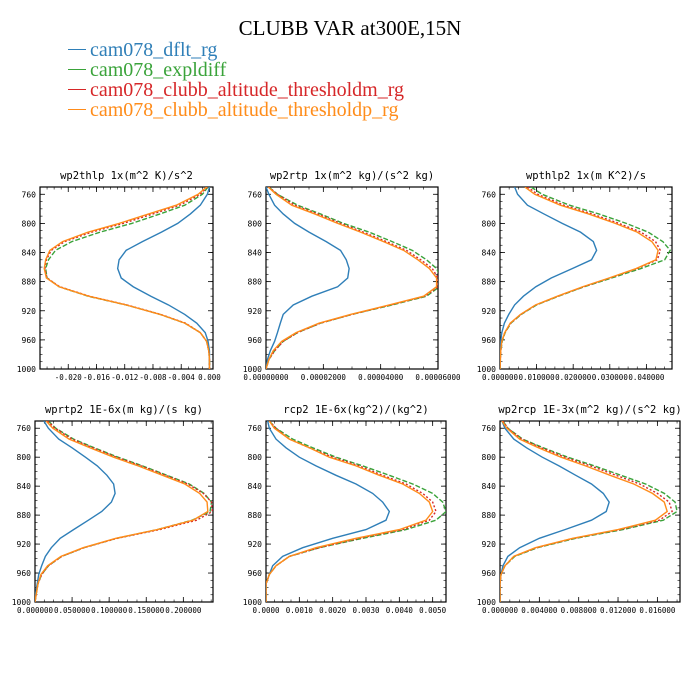 The height and width of the screenshot is (700, 700). I want to click on x-tick-label: 0.008000, so click(579, 610).